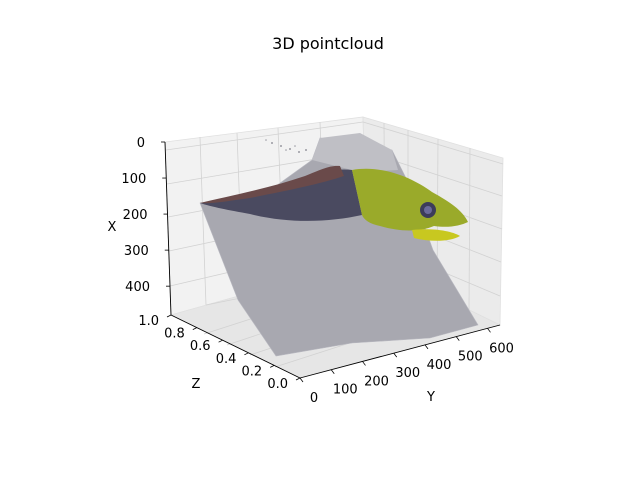  I want to click on x-axis-tick-label: 300, so click(136, 251).